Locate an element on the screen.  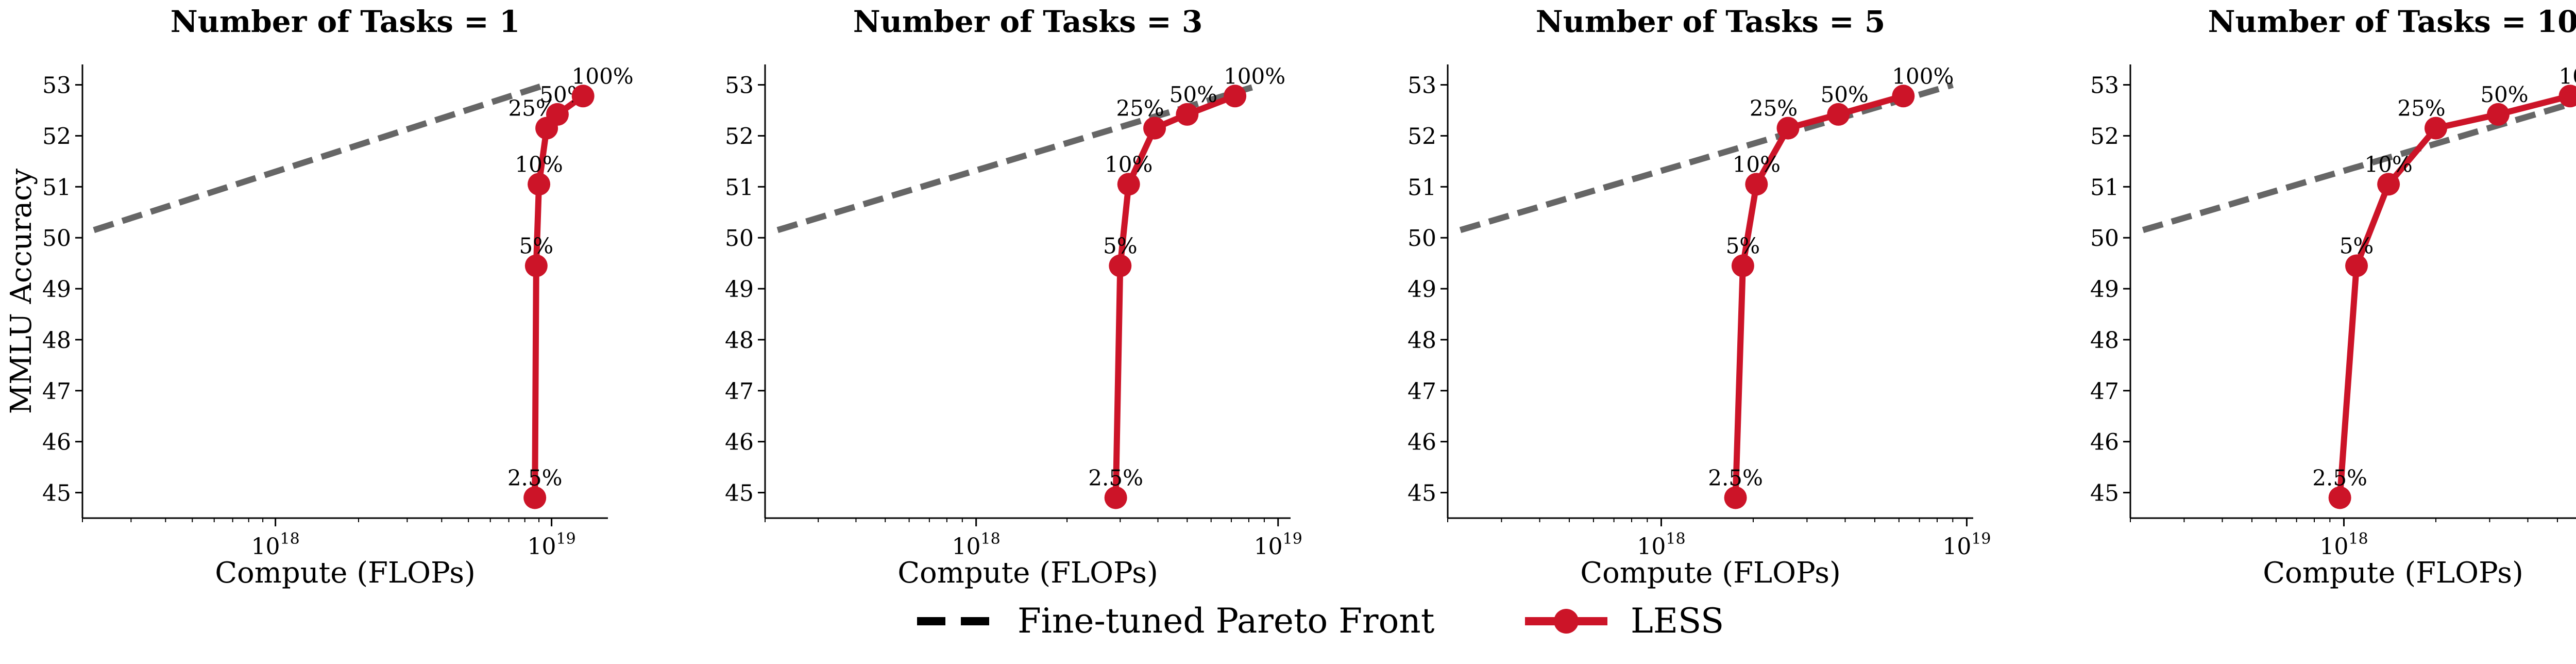
subplot-title: Number of Tasks = 10 is located at coordinates (2392, 21).